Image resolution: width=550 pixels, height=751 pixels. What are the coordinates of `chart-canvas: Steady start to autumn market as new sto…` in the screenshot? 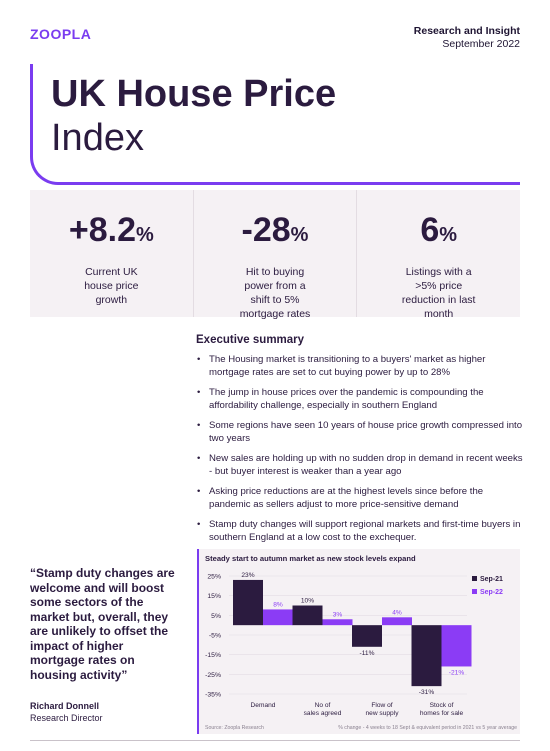 It's located at (361, 642).